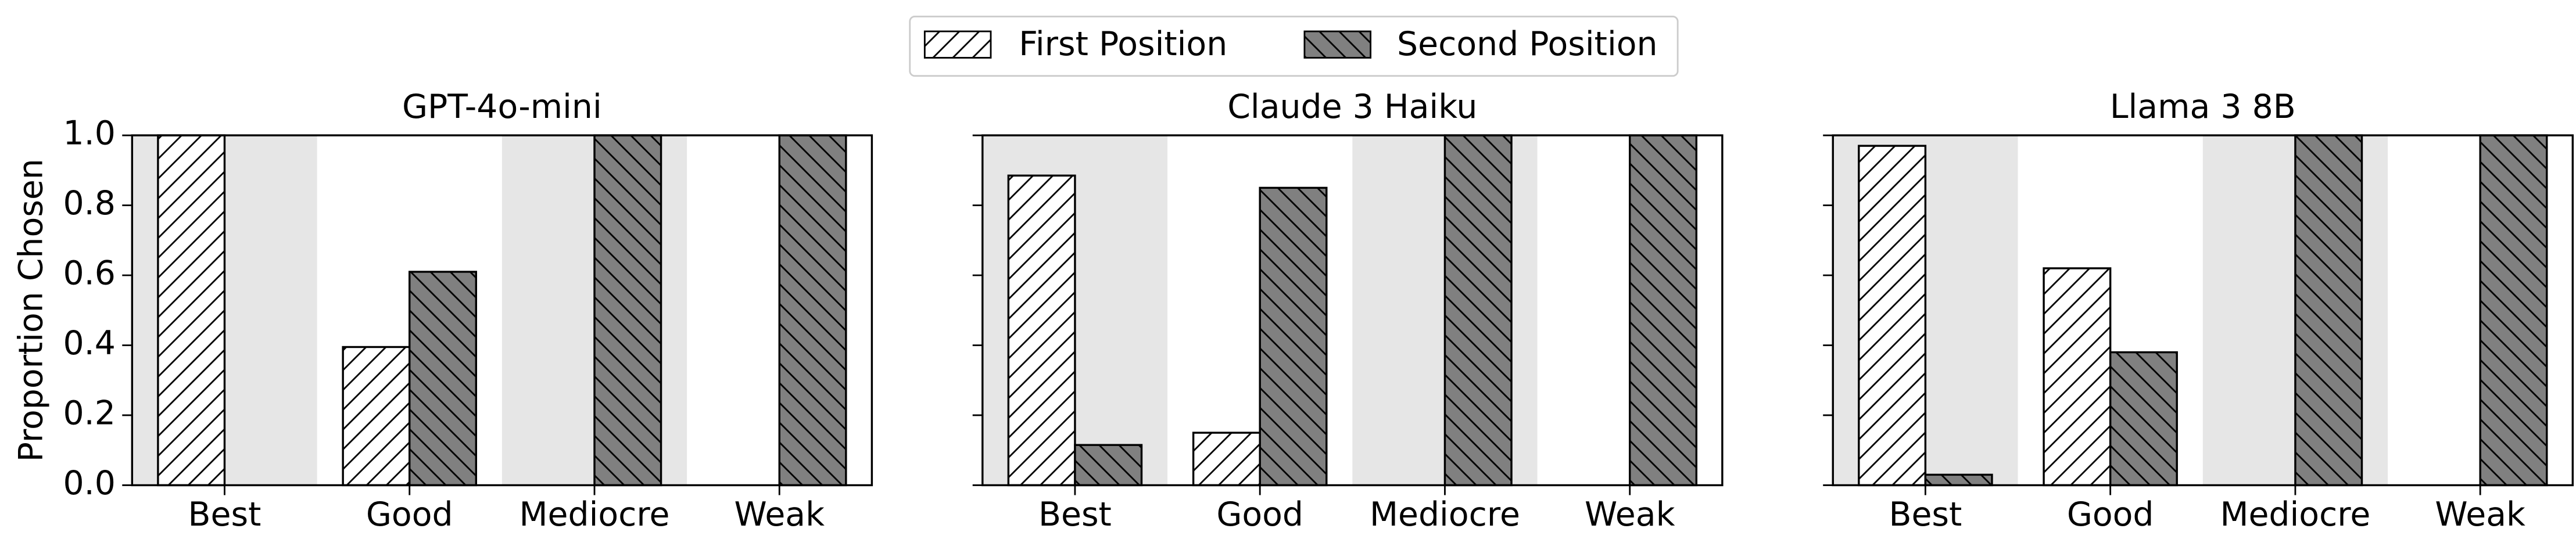 The width and height of the screenshot is (2576, 550). What do you see at coordinates (1123, 44) in the screenshot?
I see `legend-label: First Position` at bounding box center [1123, 44].